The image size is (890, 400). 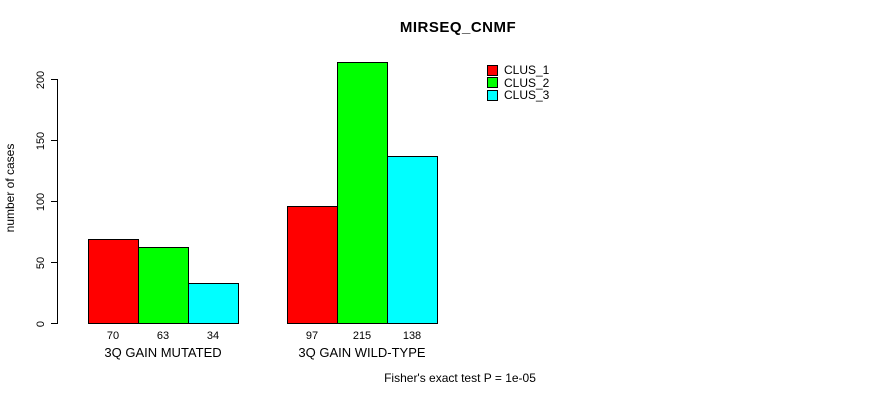 What do you see at coordinates (362, 352) in the screenshot?
I see `group-label: 3Q GAIN WILD-TYPE` at bounding box center [362, 352].